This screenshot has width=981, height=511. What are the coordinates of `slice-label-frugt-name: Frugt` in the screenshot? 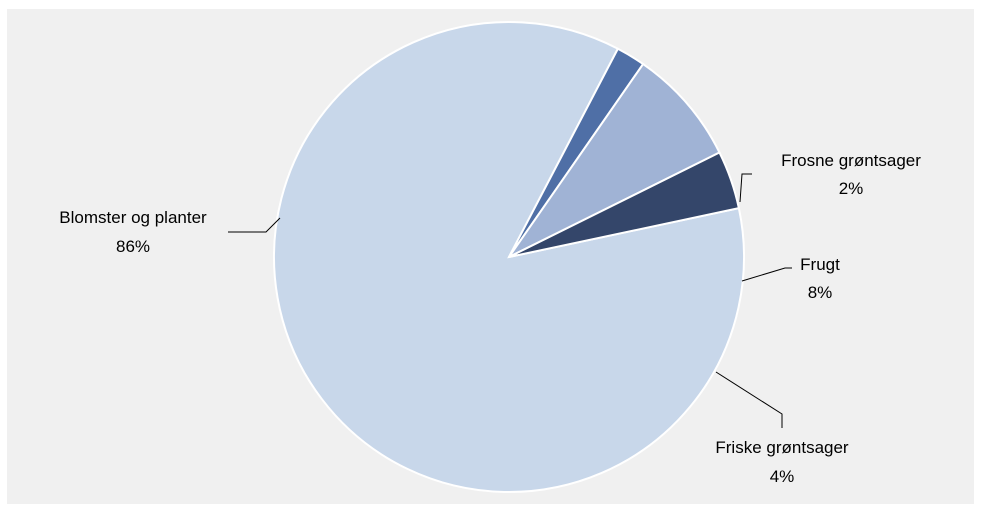 It's located at (820, 264).